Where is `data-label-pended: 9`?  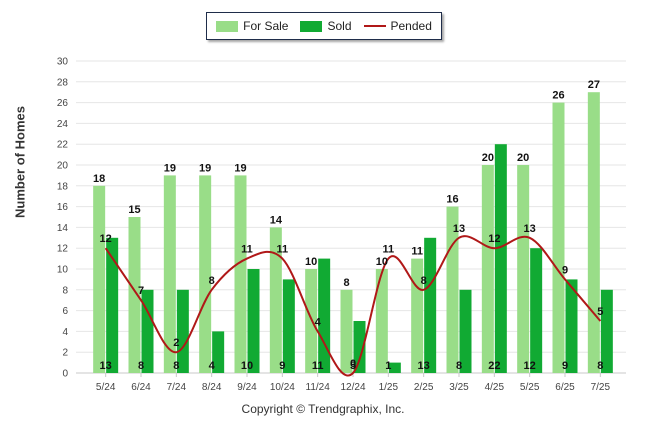 data-label-pended: 9 is located at coordinates (565, 270).